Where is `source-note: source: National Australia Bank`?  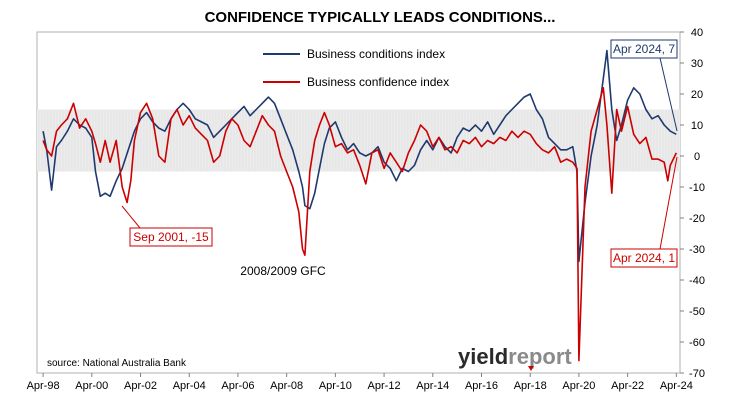
source-note: source: National Australia Bank is located at coordinates (117, 363).